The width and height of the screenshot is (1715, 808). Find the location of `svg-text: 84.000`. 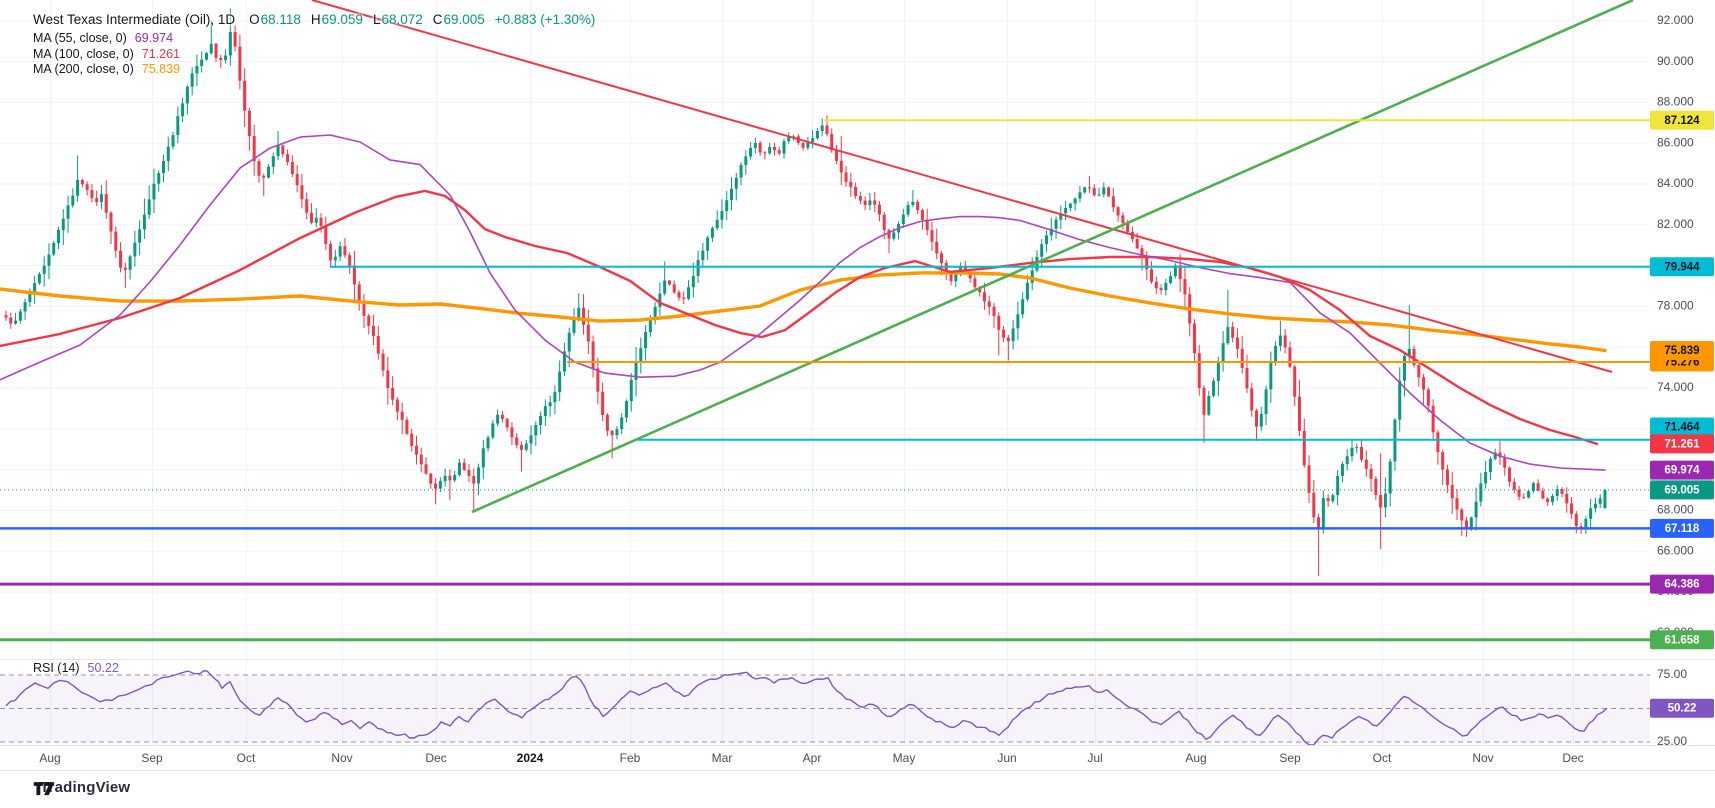

svg-text: 84.000 is located at coordinates (1675, 183).